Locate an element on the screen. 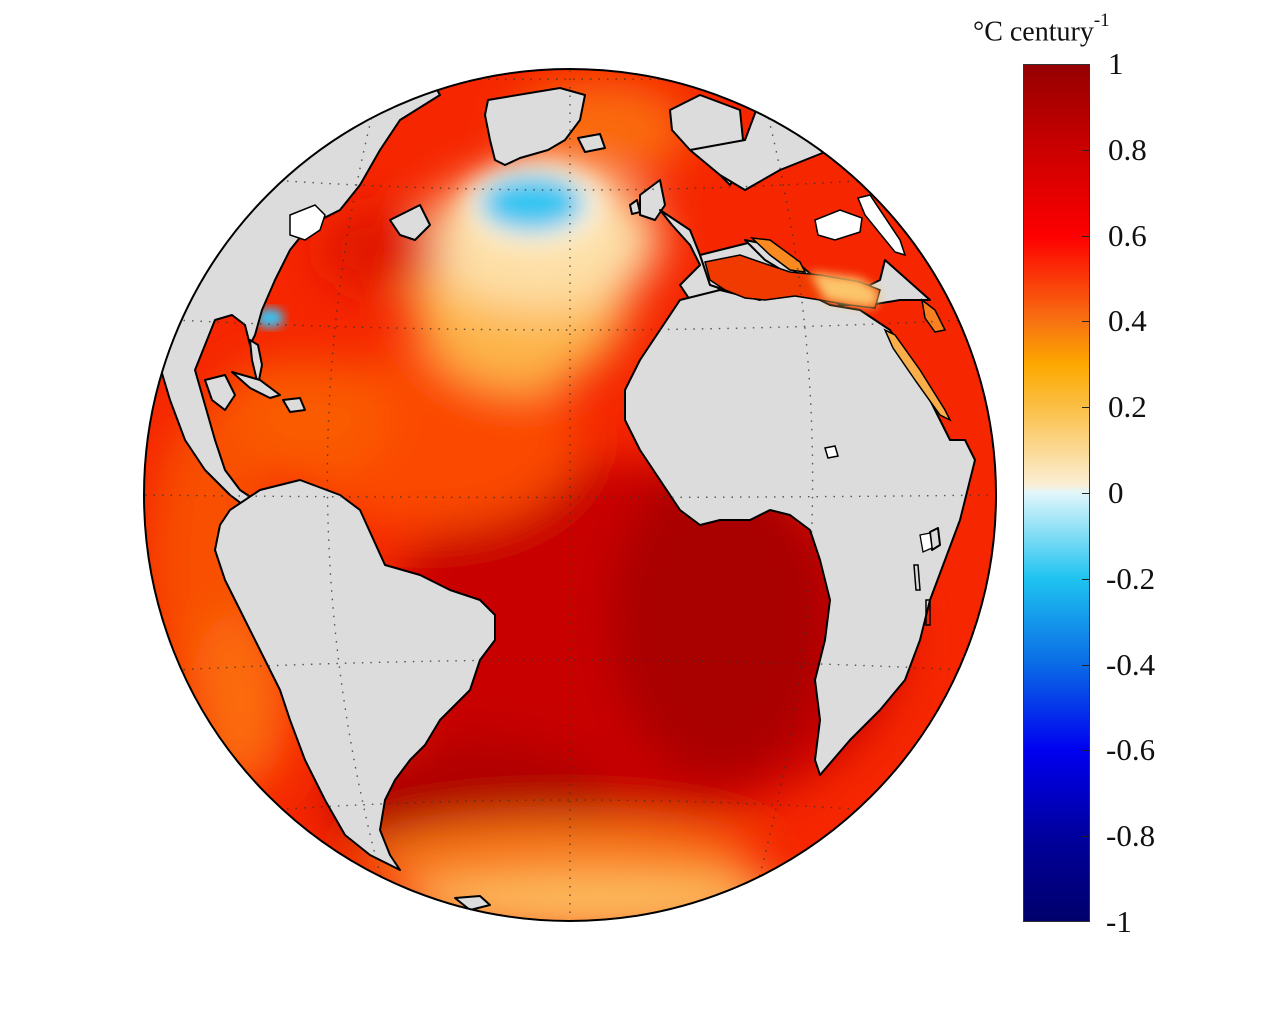 This screenshot has width=1280, height=1024. lake-chad is located at coordinates (831, 452).